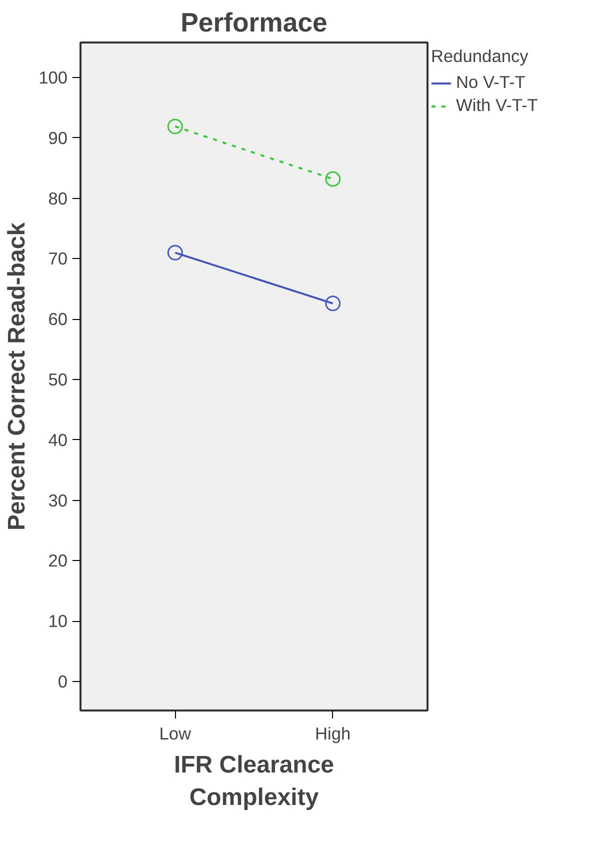  What do you see at coordinates (63, 682) in the screenshot?
I see `y-tick-label: 0` at bounding box center [63, 682].